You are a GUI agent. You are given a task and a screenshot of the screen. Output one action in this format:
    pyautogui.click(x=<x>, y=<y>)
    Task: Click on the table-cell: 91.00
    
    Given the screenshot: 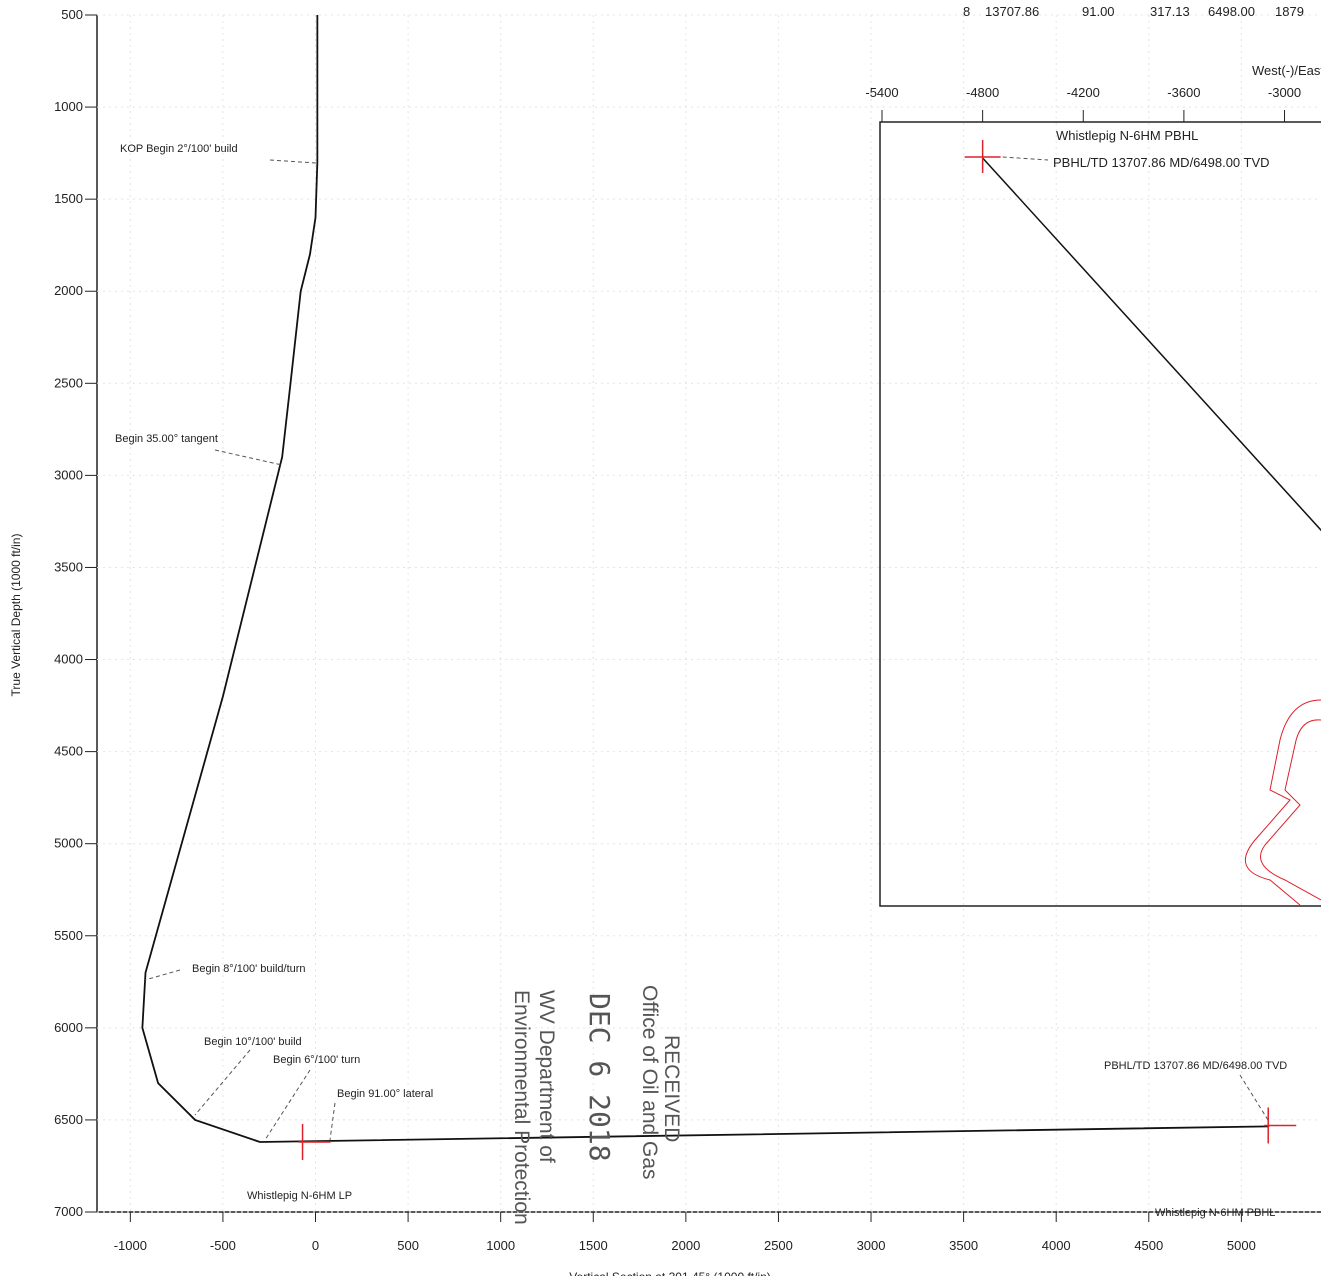 What is the action you would take?
    pyautogui.click(x=1098, y=11)
    